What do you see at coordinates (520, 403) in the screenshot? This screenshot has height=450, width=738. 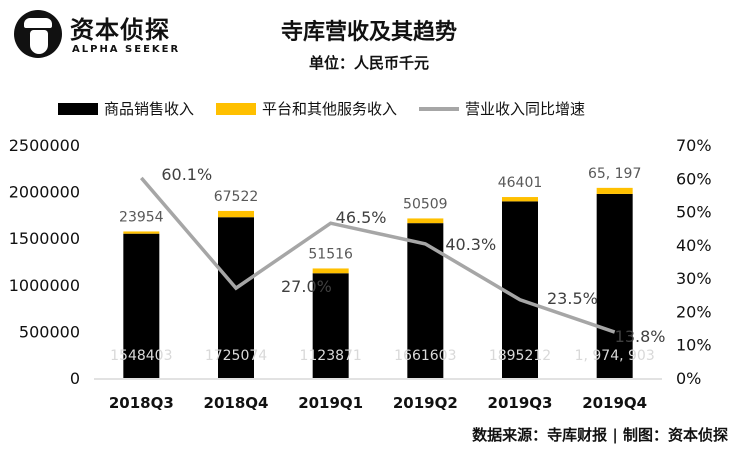 I see `x-tick-label: 2019Q3` at bounding box center [520, 403].